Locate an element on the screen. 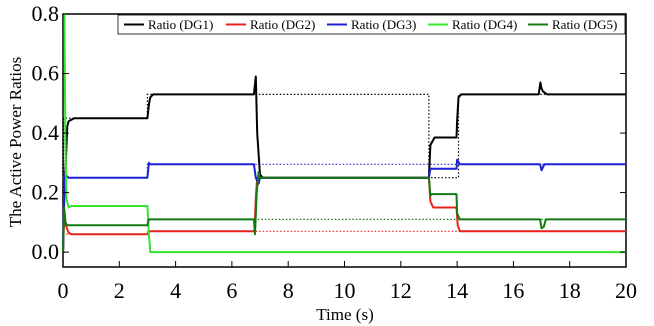  legend-label: Ratio (DG2) is located at coordinates (282, 24).